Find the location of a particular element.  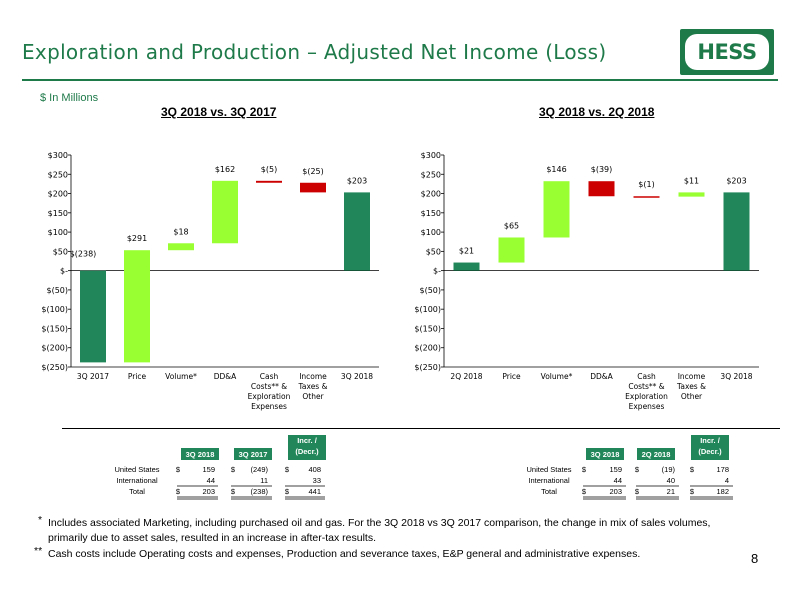

x-tick-label: Volume* is located at coordinates (181, 376).